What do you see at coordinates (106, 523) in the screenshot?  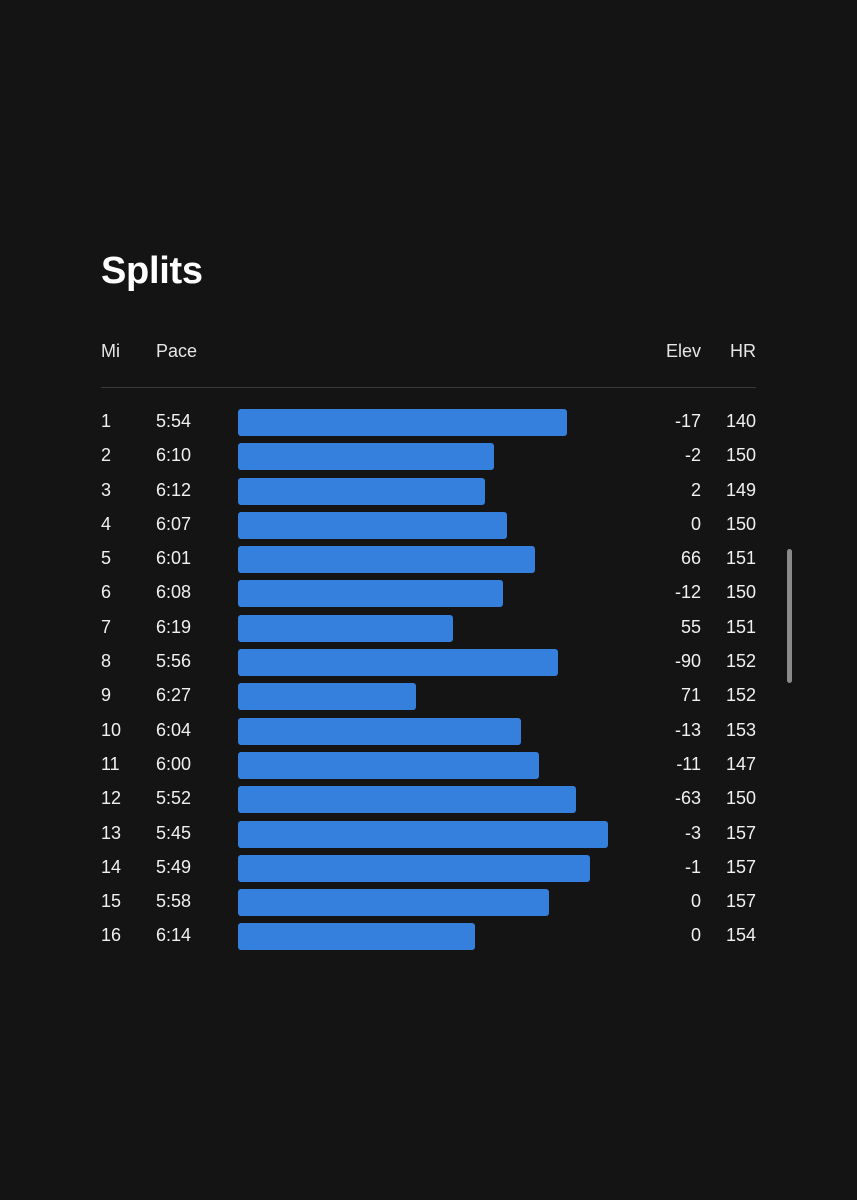 I see `mile-number: 4` at bounding box center [106, 523].